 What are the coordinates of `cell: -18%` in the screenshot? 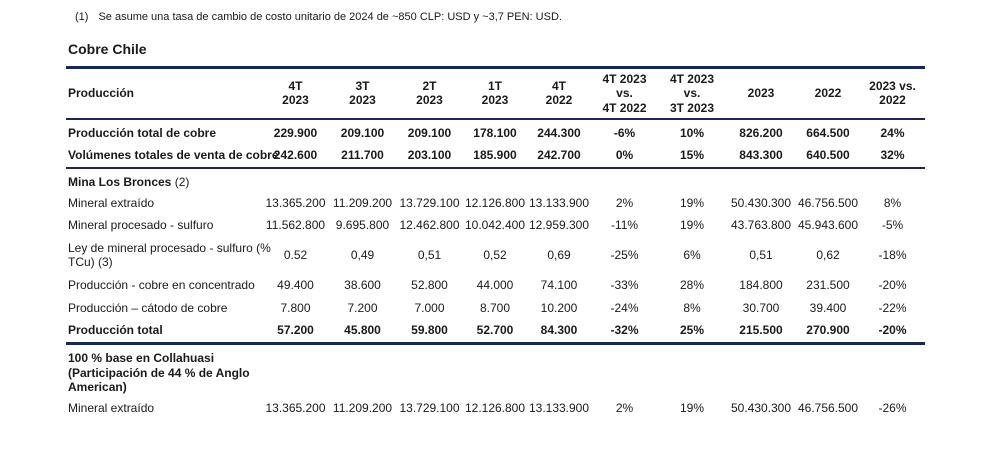 It's located at (892, 255).